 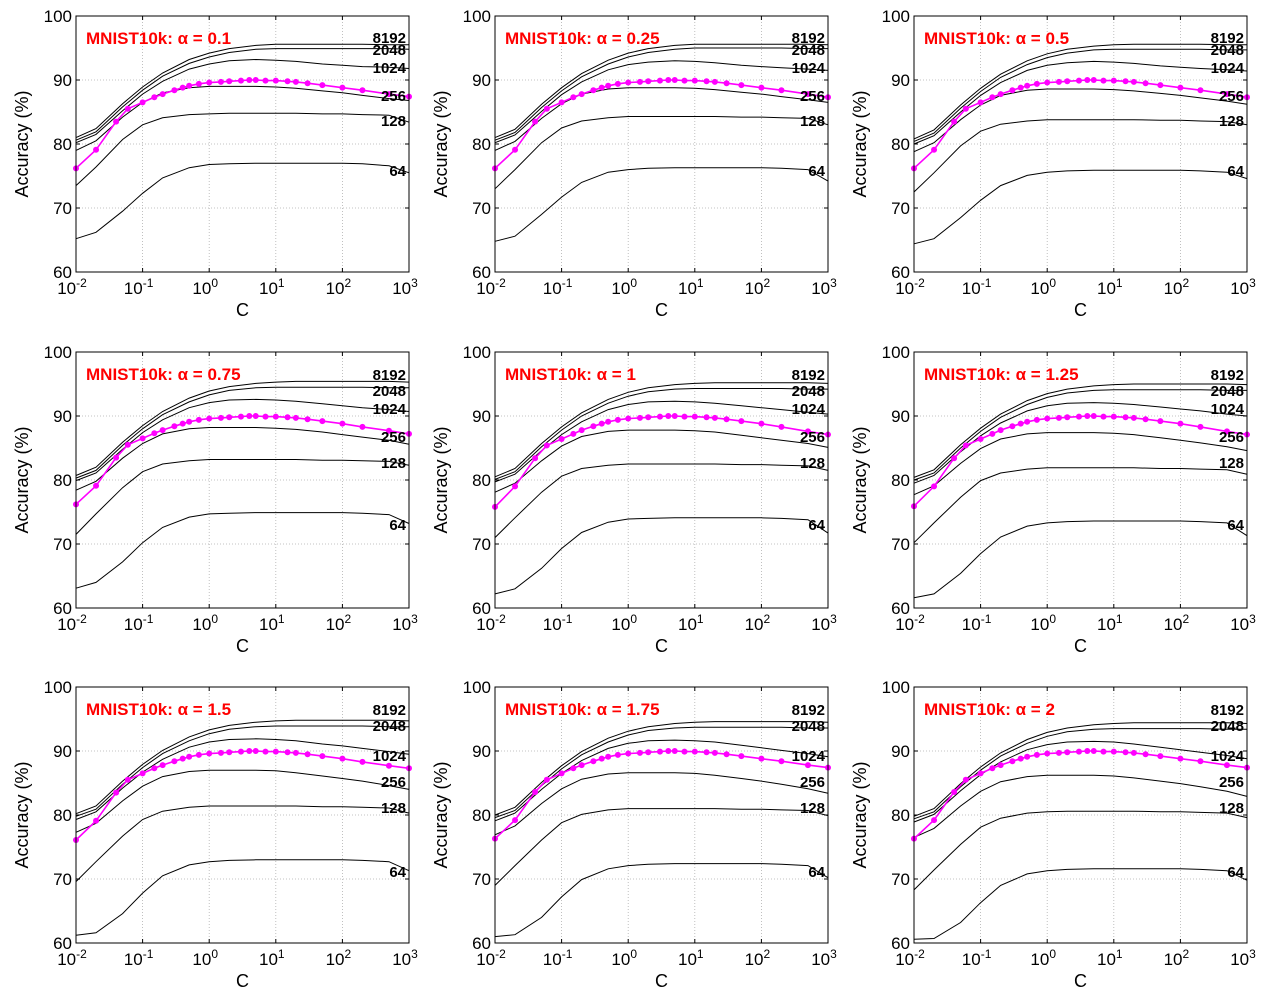 What do you see at coordinates (1243, 958) in the screenshot?
I see `x-tick-label: 10³` at bounding box center [1243, 958].